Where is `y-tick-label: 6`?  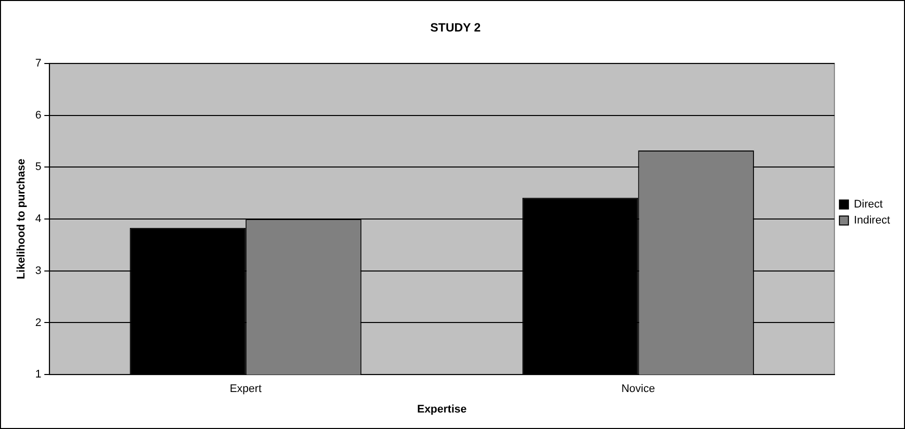 y-tick-label: 6 is located at coordinates (38, 115).